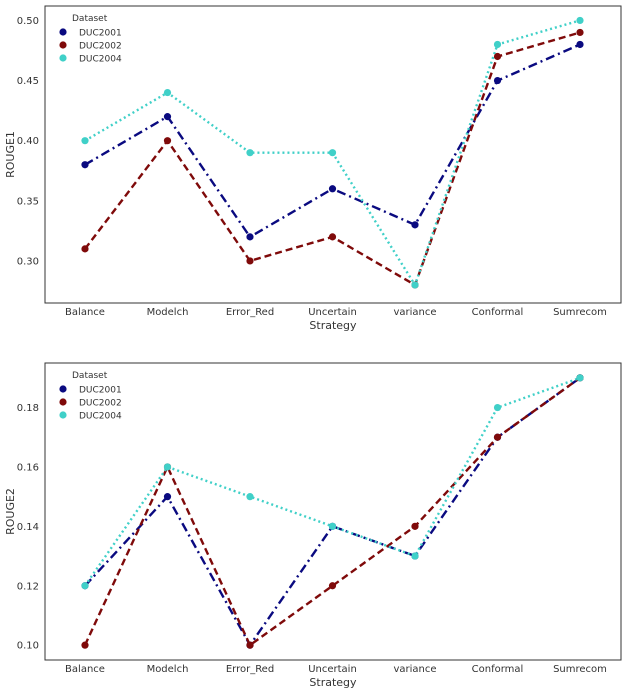  Describe the element at coordinates (28, 646) in the screenshot. I see `y-tick-label: 0.10` at that location.